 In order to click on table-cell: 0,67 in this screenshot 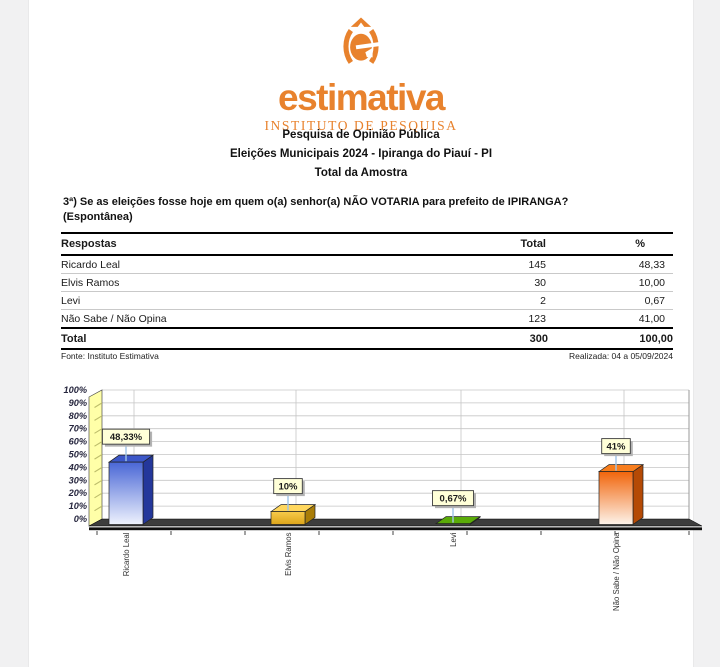, I will do `click(610, 300)`.